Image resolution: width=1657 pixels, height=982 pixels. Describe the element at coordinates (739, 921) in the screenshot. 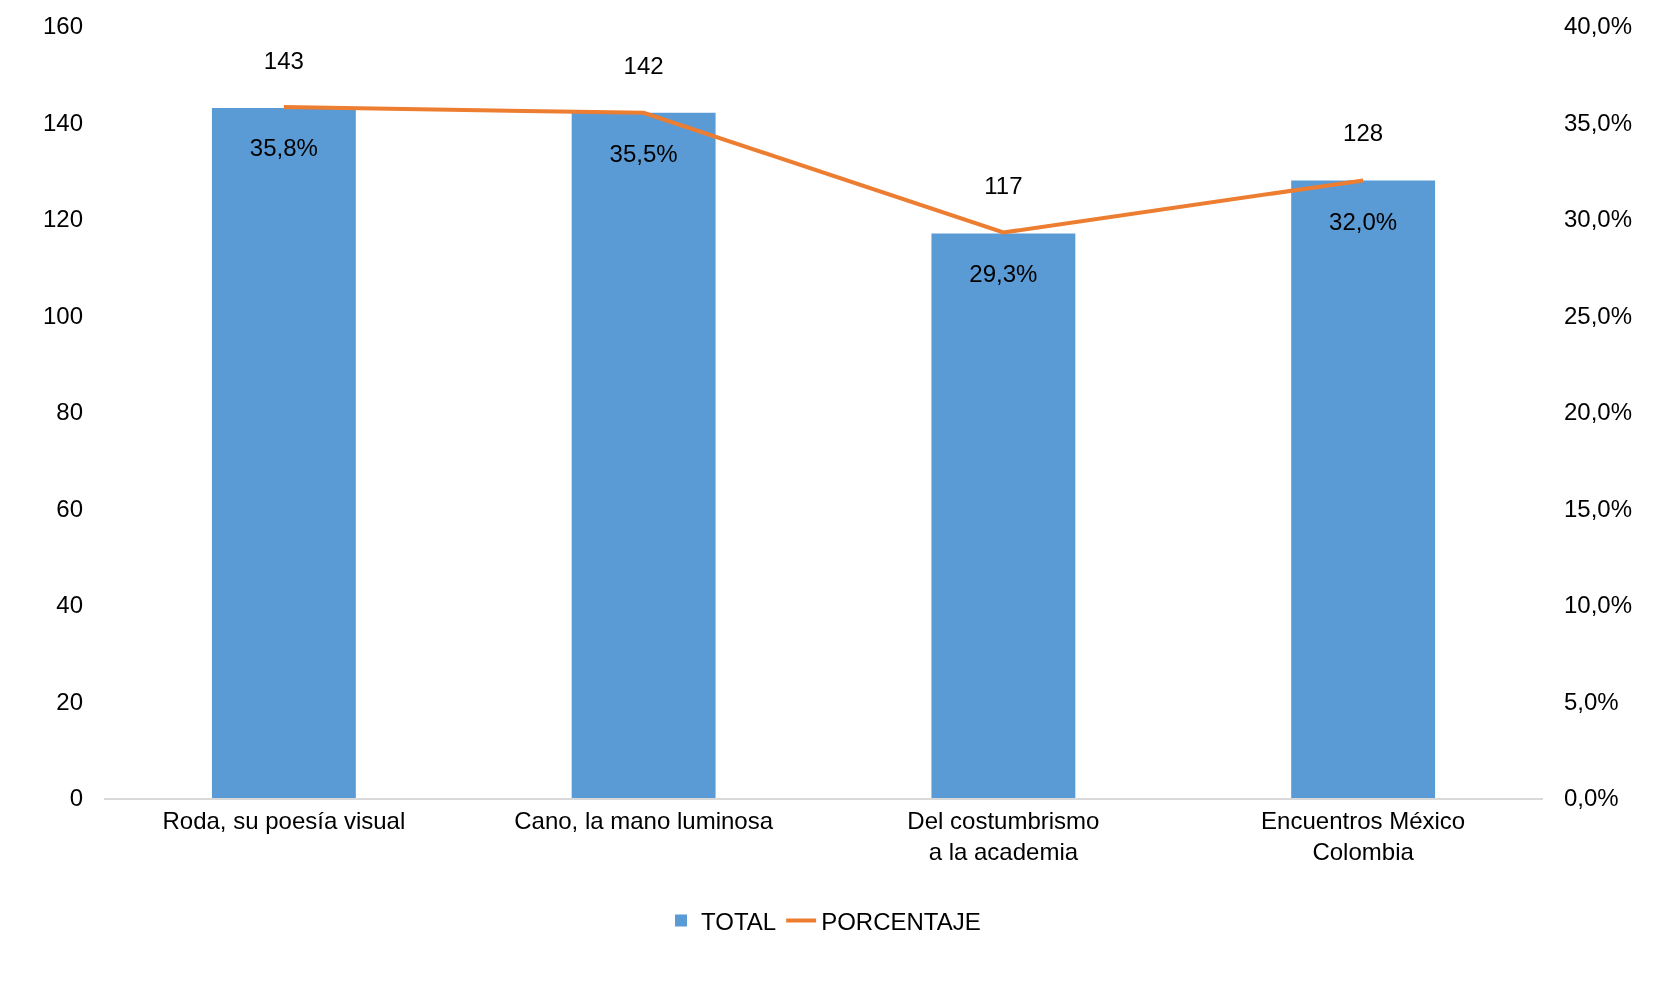

I see `legend-label: TOTAL` at that location.